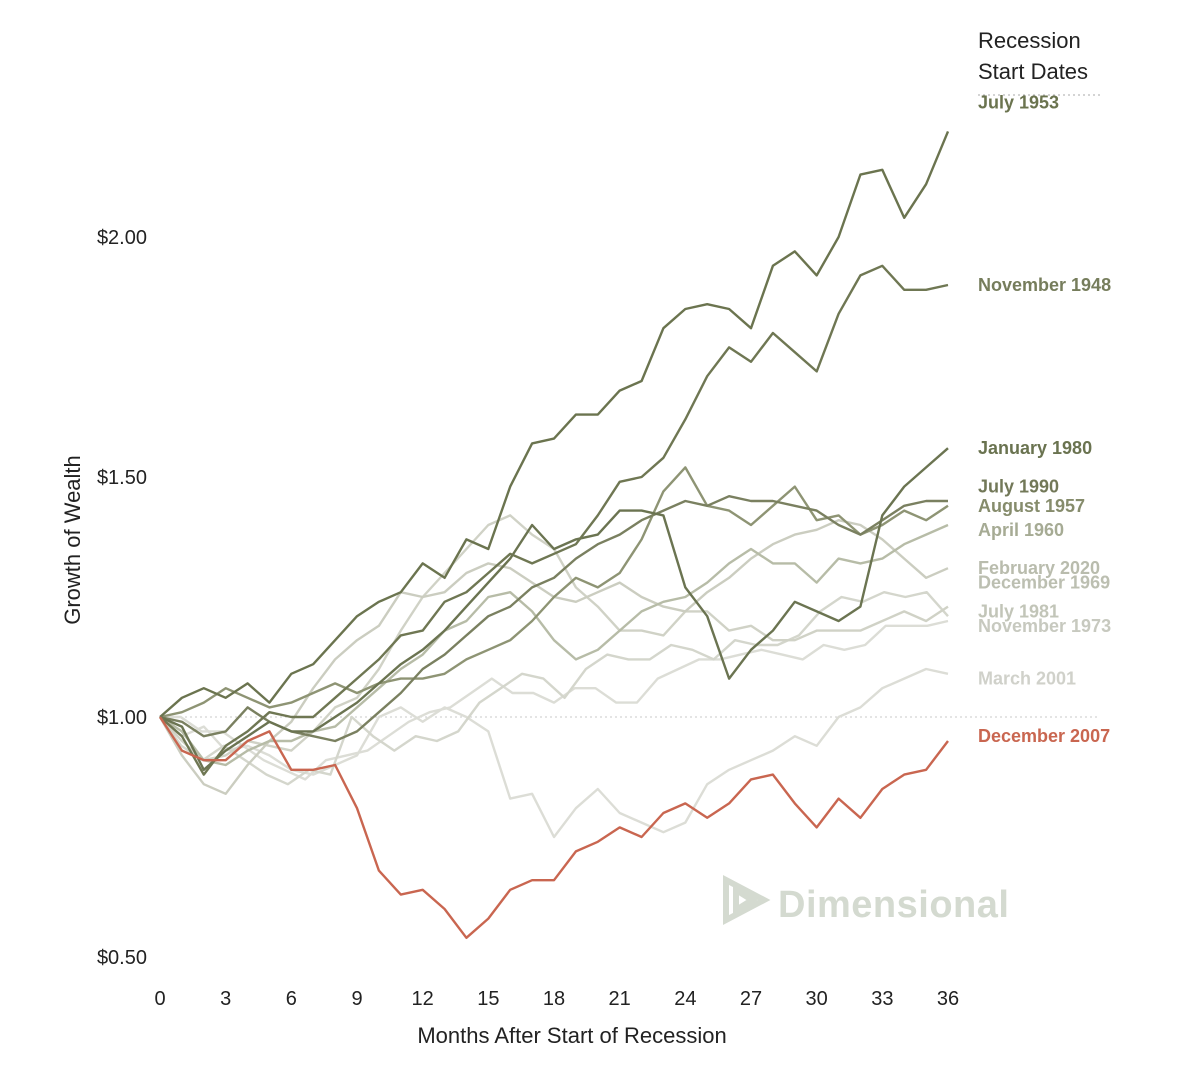 The height and width of the screenshot is (1077, 1200). Describe the element at coordinates (751, 999) in the screenshot. I see `x-tick-label: 27` at that location.